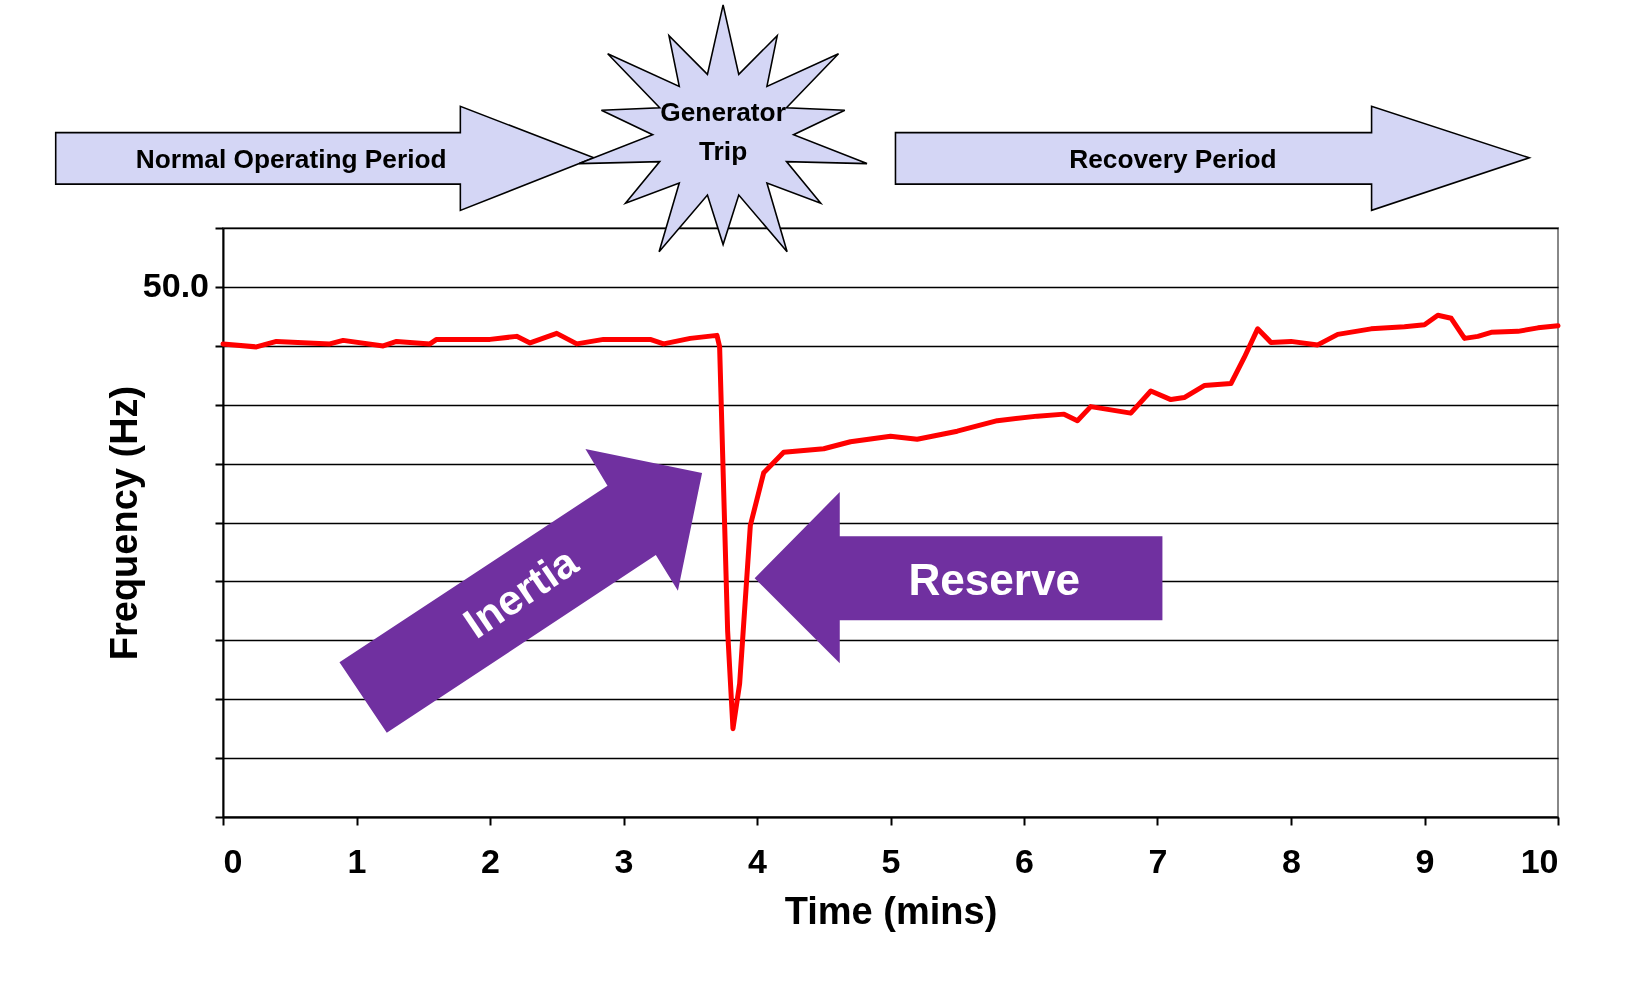  What do you see at coordinates (891, 910) in the screenshot?
I see `x-axis-title: Time (mins)` at bounding box center [891, 910].